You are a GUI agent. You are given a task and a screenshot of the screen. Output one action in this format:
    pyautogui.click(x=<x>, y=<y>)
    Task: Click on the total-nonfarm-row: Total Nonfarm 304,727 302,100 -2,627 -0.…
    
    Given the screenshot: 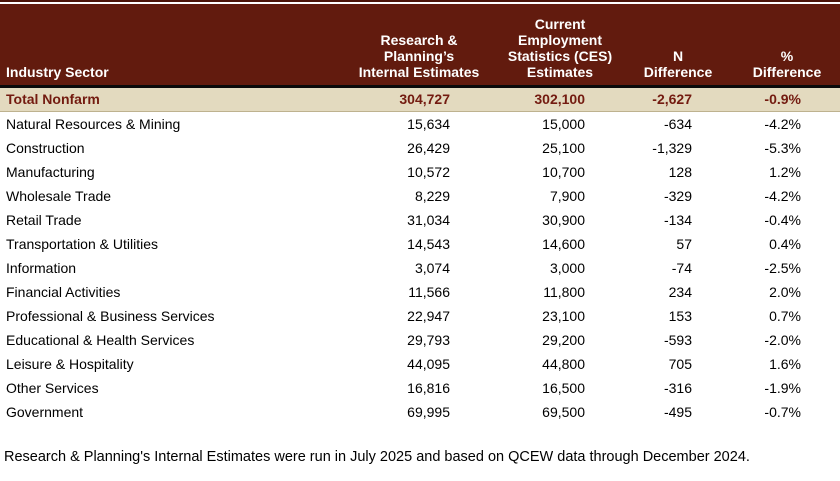 What is the action you would take?
    pyautogui.click(x=420, y=100)
    